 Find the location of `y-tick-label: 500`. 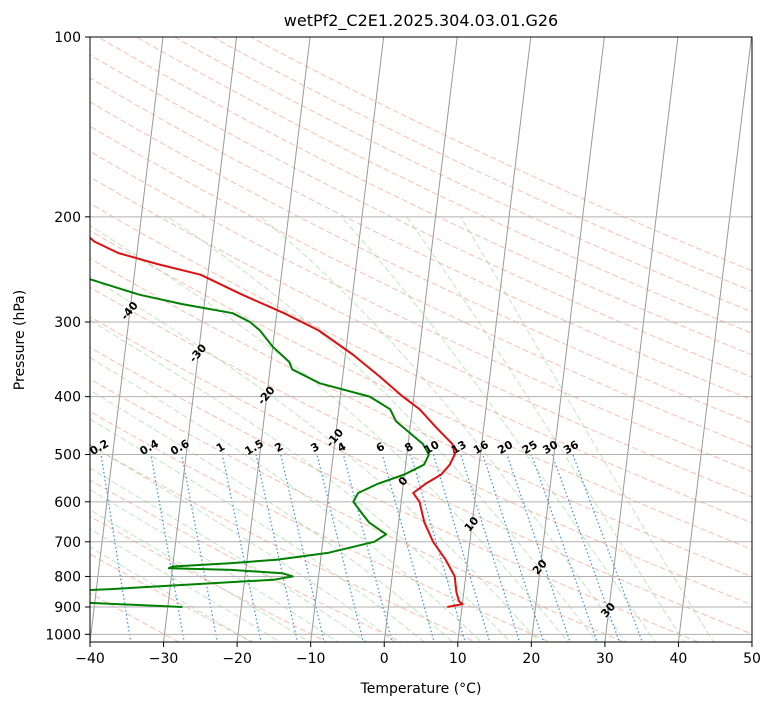

y-tick-label: 500 is located at coordinates (67, 456).